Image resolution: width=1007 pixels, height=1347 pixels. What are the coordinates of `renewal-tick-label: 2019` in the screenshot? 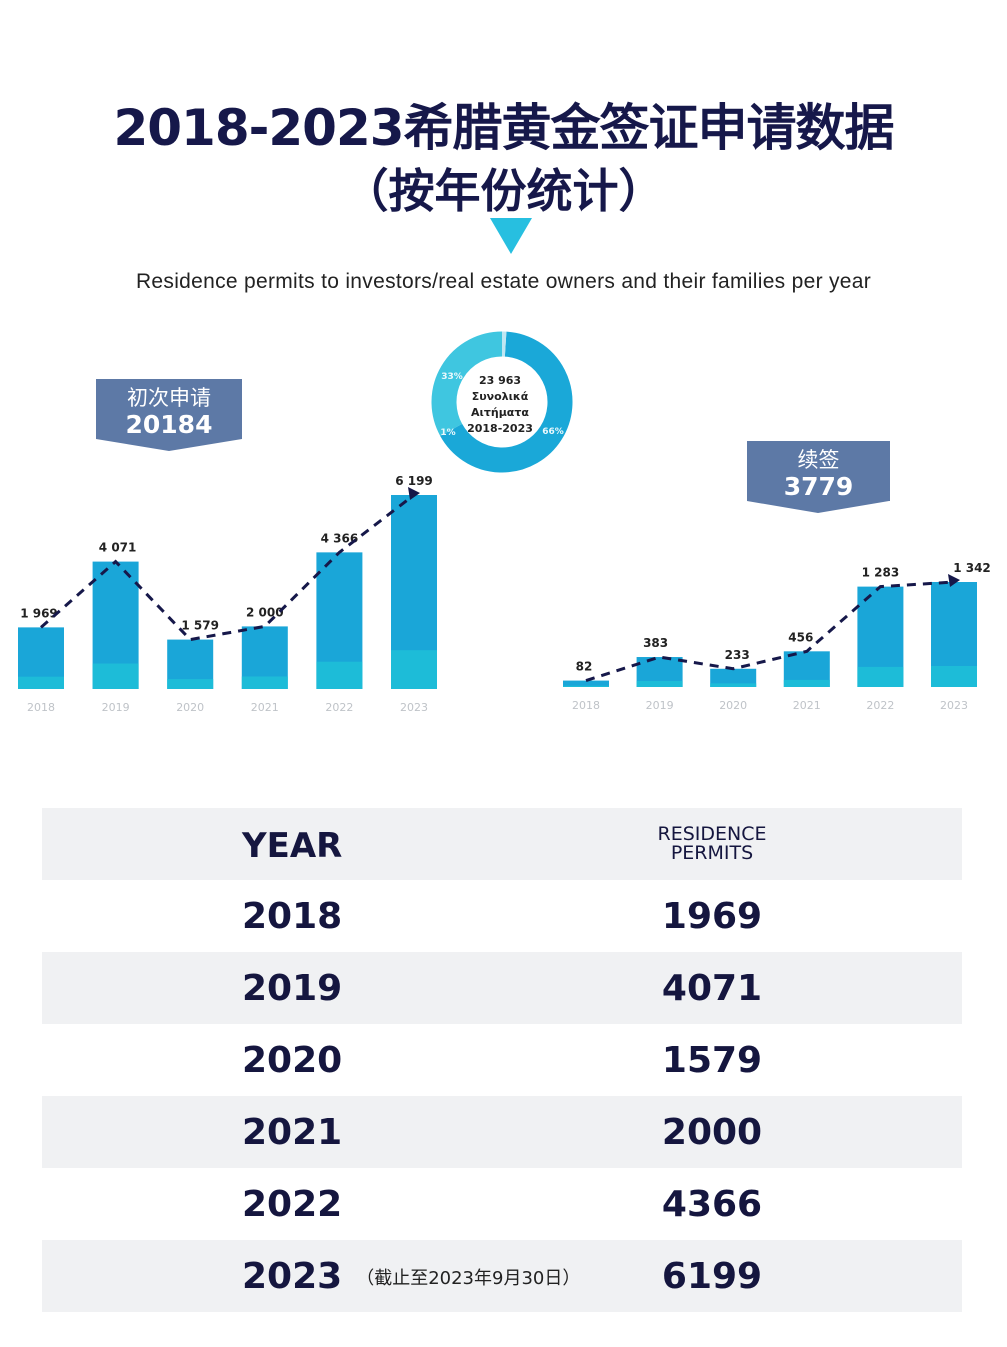 It's located at (660, 705).